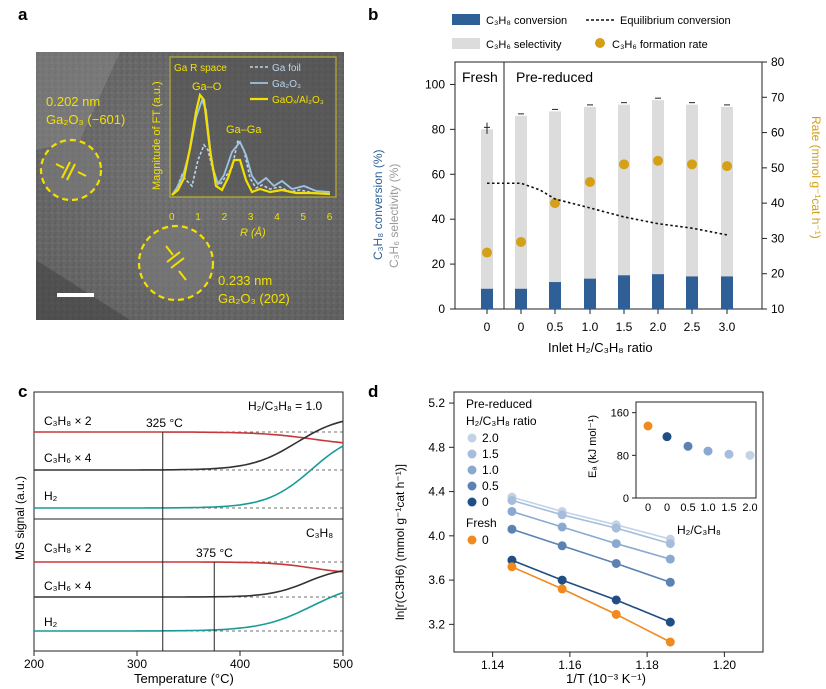 The width and height of the screenshot is (826, 689). I want to click on ga-foil-curve, so click(251, 166).